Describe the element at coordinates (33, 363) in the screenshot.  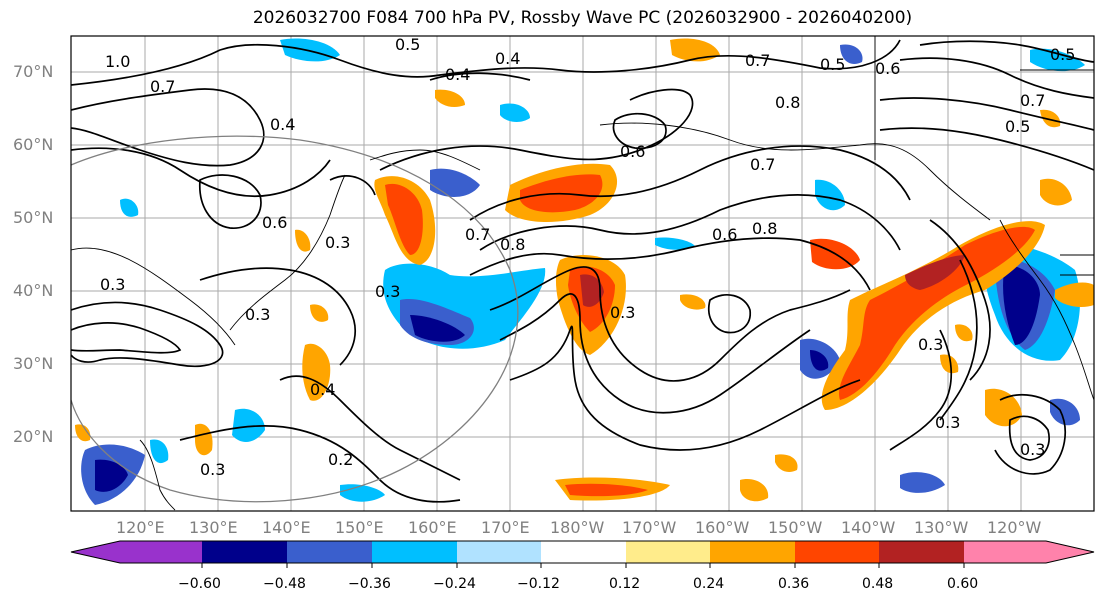
I see `lat-label-30n: 30°N` at that location.